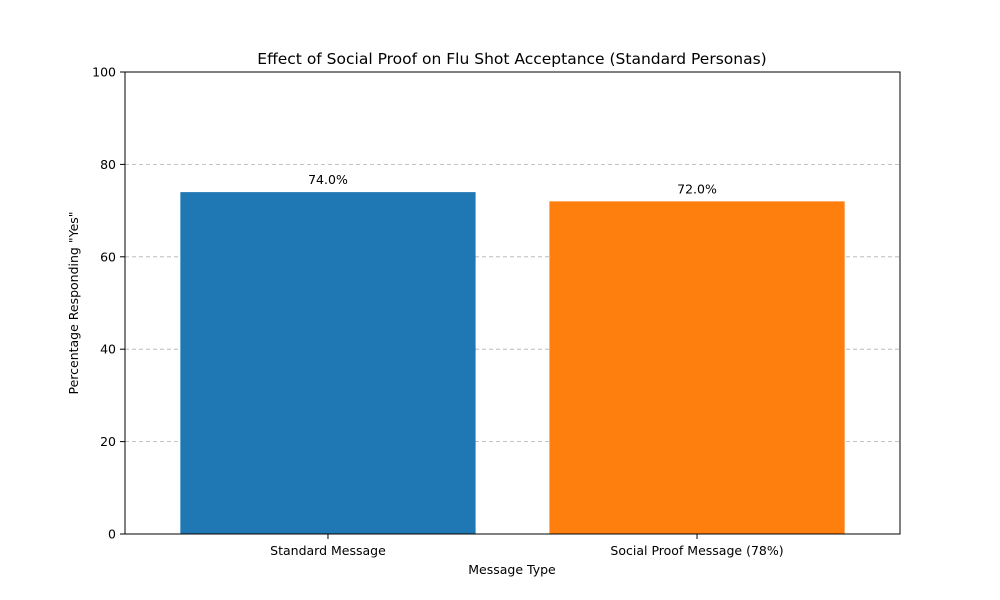  Describe the element at coordinates (112, 534) in the screenshot. I see `y-tick-label: 0` at that location.